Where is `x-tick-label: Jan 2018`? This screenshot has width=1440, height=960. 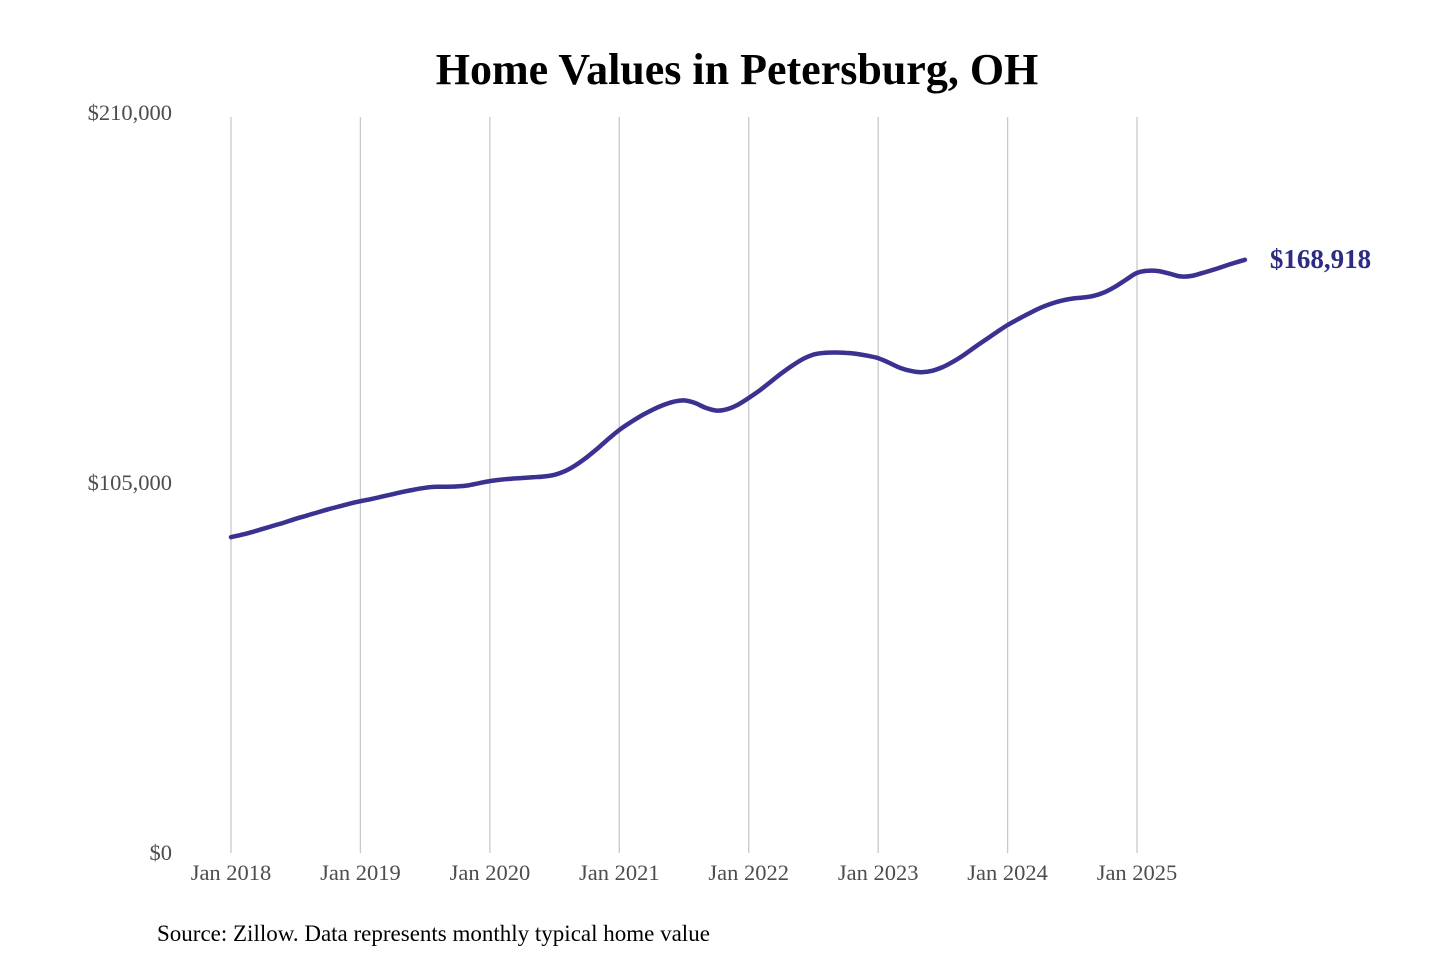
x-tick-label: Jan 2018 is located at coordinates (231, 872).